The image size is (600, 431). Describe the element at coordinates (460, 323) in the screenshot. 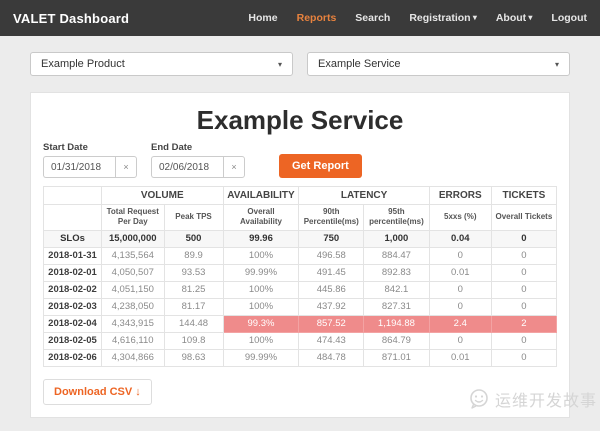

I see `table-cell: 2.4` at that location.